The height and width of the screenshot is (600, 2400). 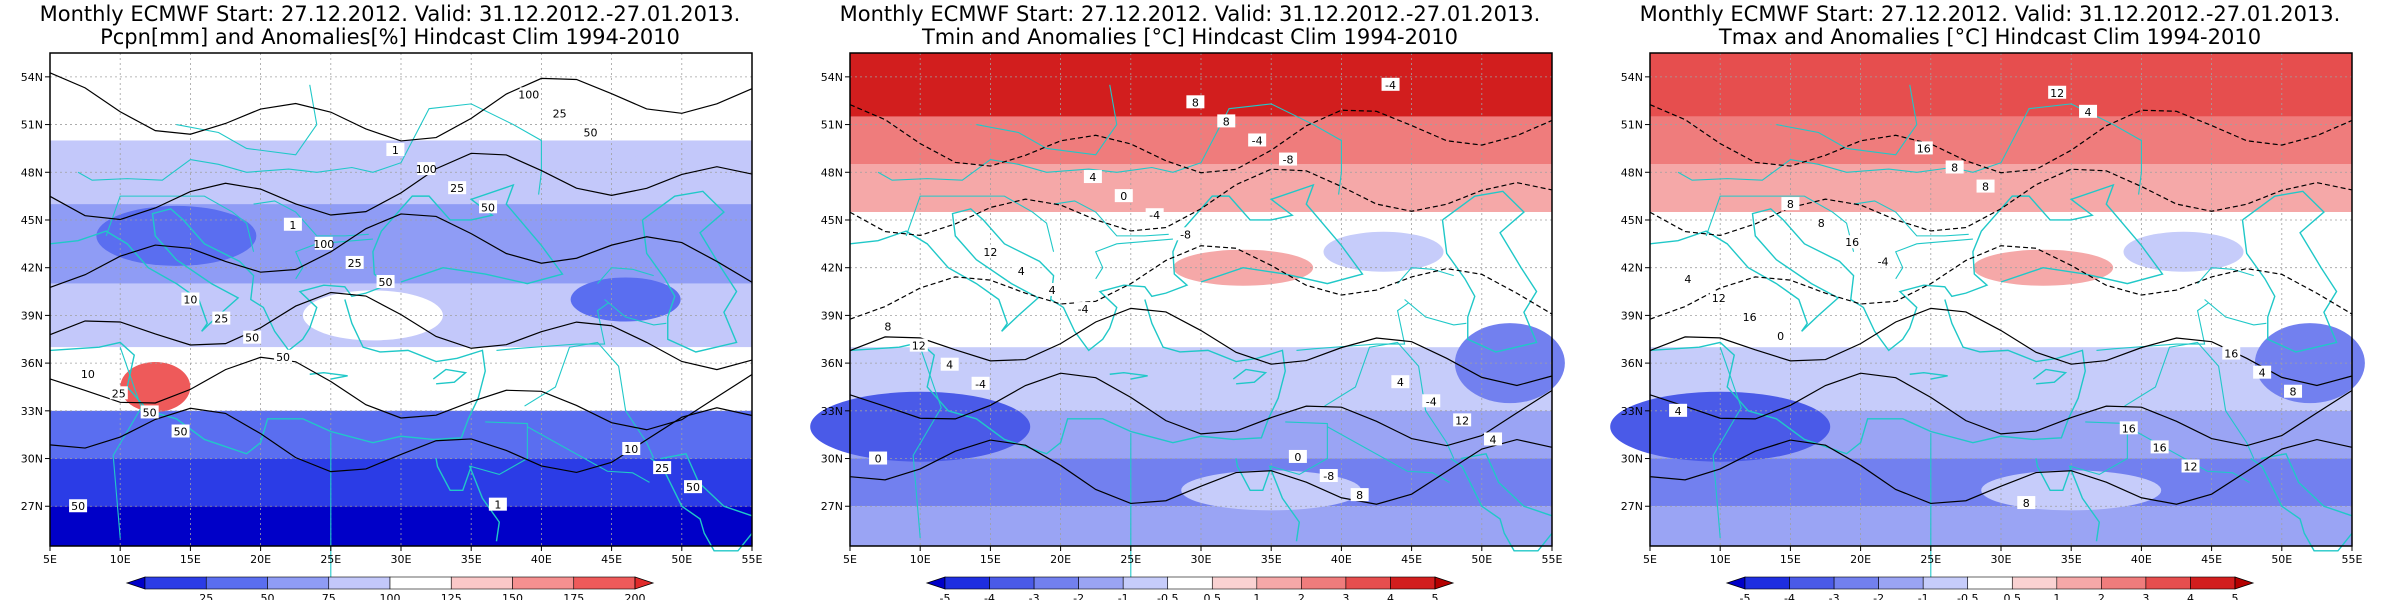 I want to click on colorbar-tick-label: 5, so click(x=1435, y=596).